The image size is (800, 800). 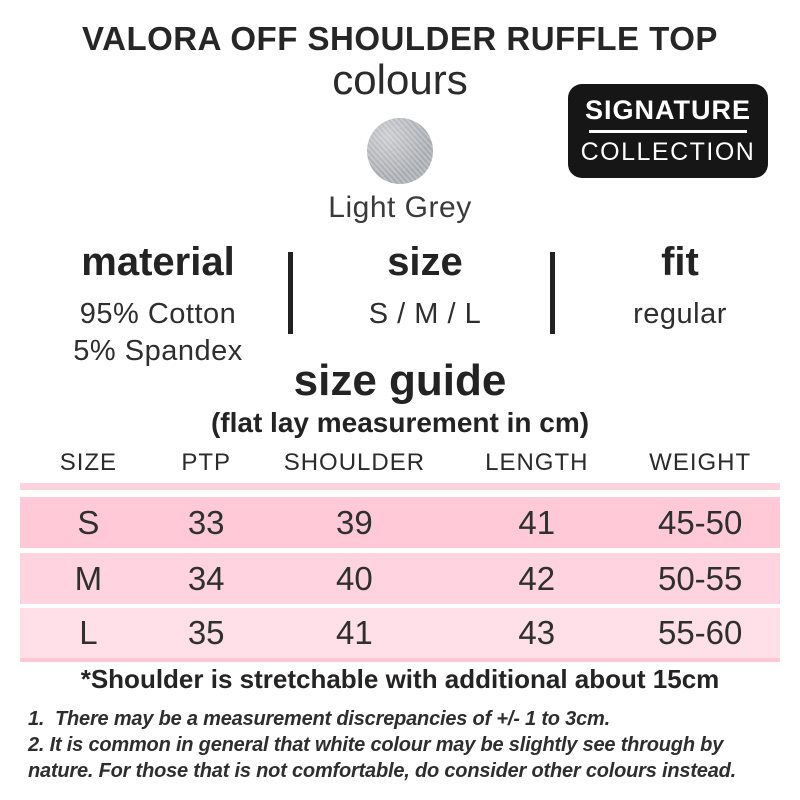 What do you see at coordinates (206, 522) in the screenshot?
I see `cell-ptp: 33` at bounding box center [206, 522].